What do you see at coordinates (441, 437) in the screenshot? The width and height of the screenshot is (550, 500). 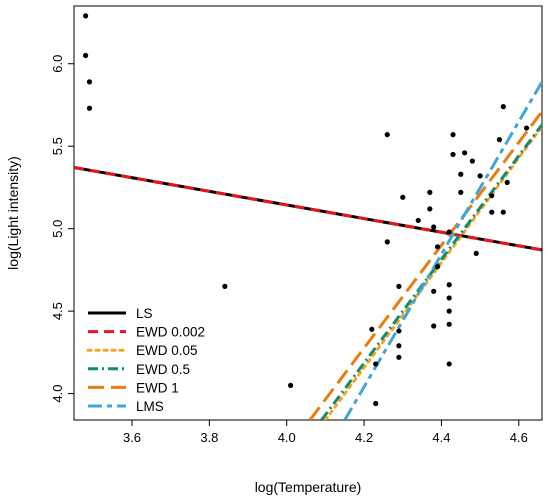 I see `x-tick-label: 4.4` at bounding box center [441, 437].